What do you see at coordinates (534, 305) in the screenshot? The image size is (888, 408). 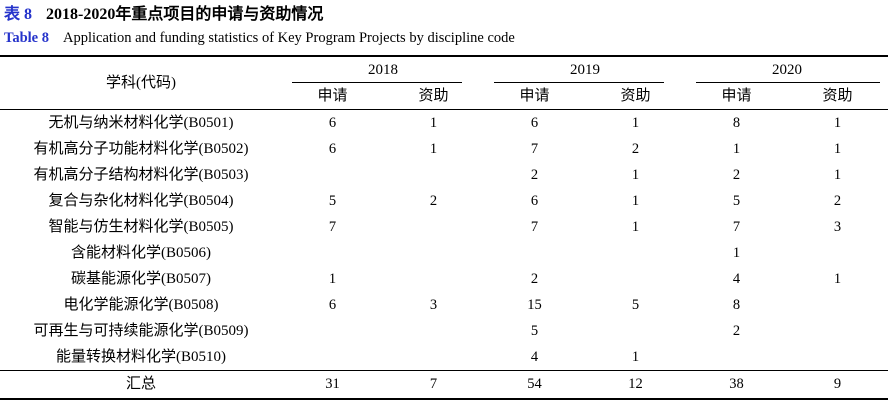 I see `value-cell: 15` at bounding box center [534, 305].